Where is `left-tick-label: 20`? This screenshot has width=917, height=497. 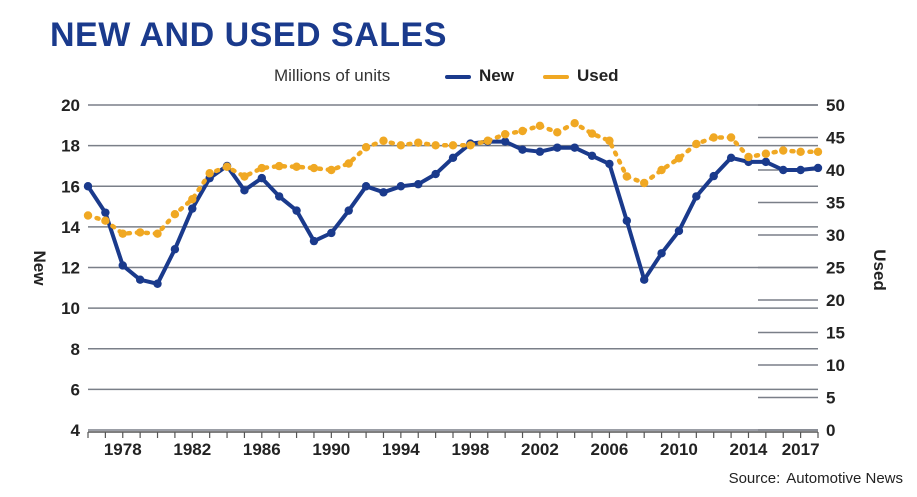 left-tick-label: 20 is located at coordinates (70, 105).